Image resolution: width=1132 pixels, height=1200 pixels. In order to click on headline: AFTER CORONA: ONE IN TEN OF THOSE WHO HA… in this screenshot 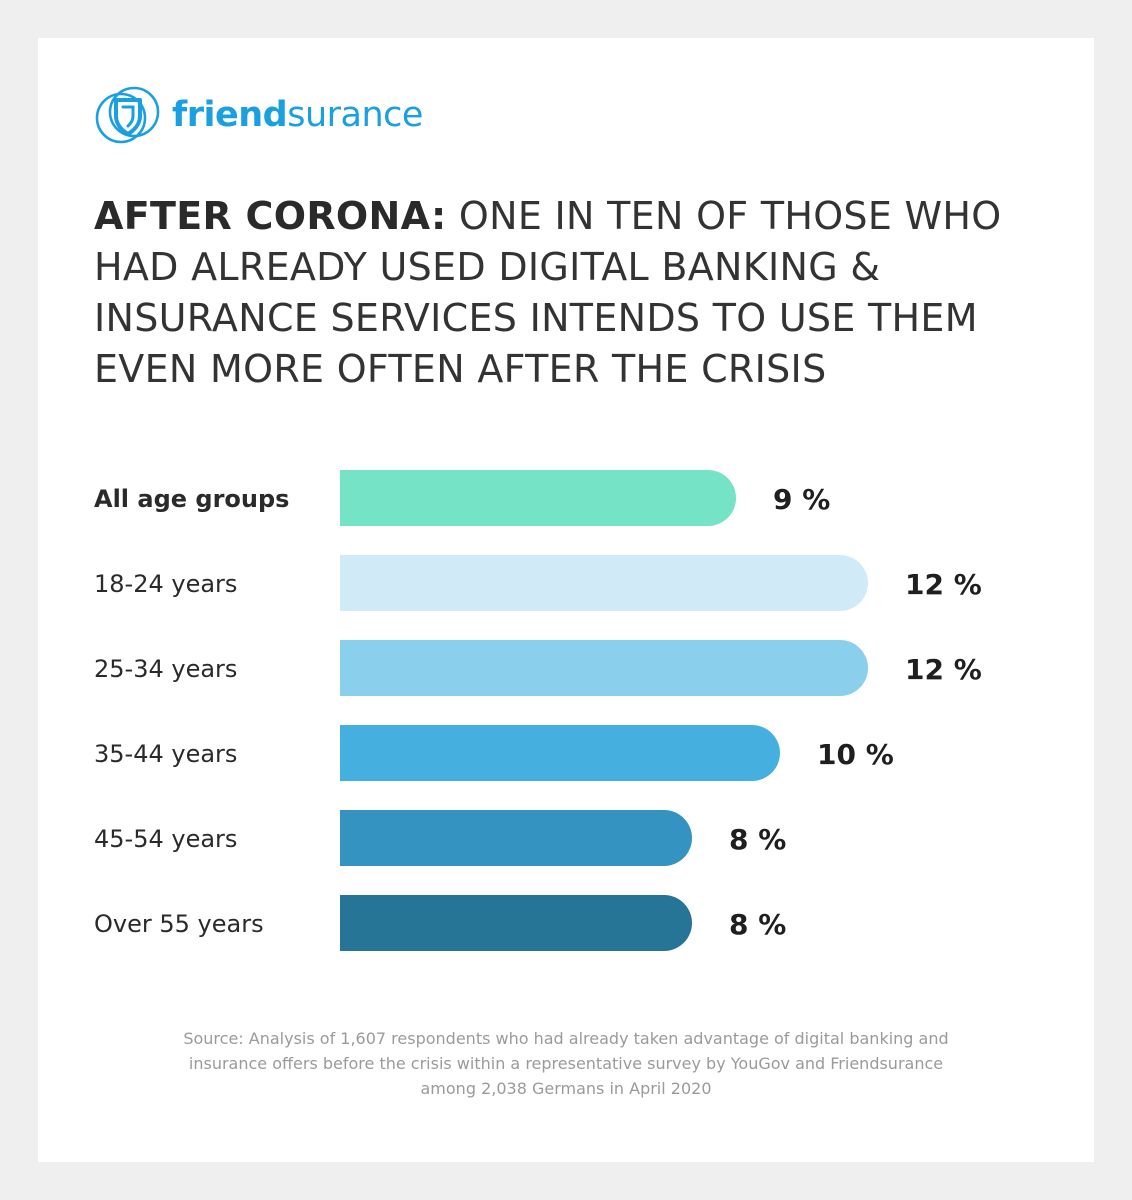, I will do `click(589, 293)`.